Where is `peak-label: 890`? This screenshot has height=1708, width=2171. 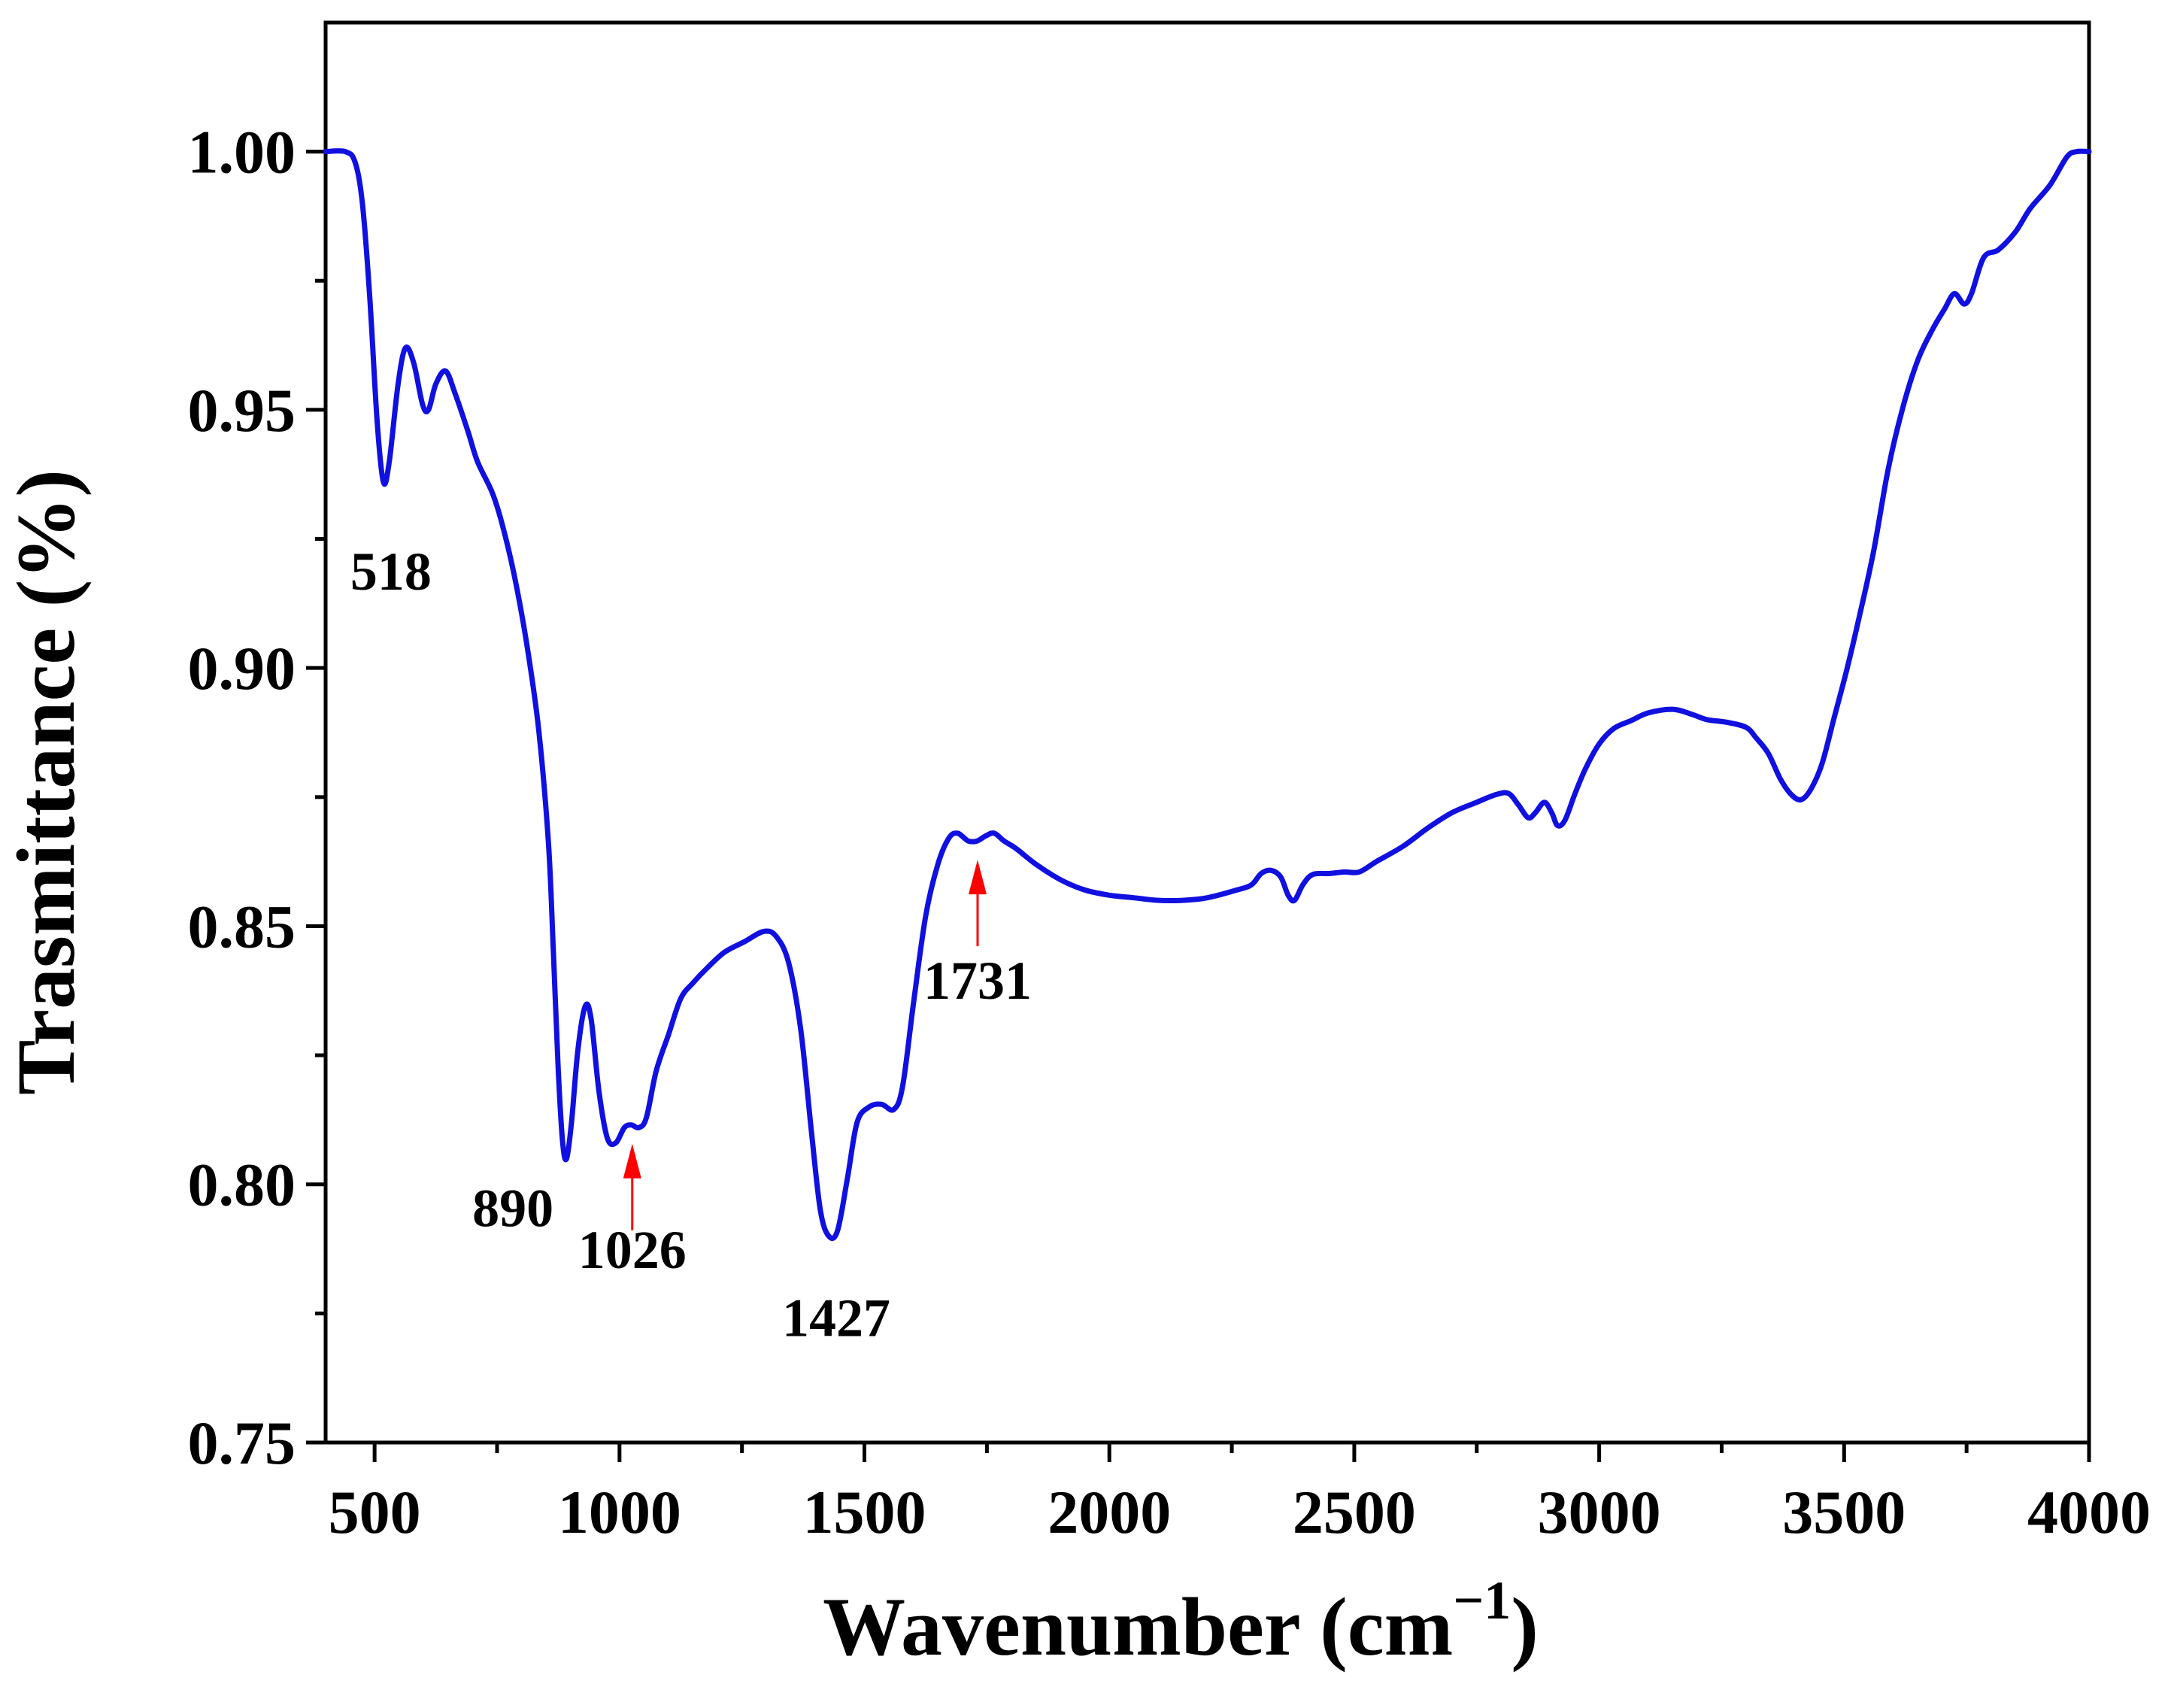 peak-label: 890 is located at coordinates (512, 1208).